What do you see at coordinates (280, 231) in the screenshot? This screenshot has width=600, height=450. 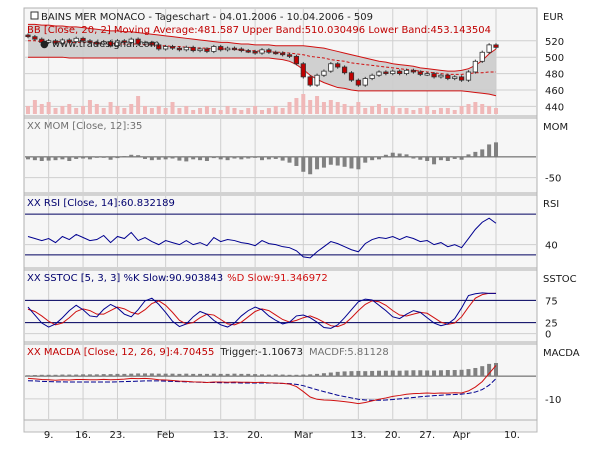 I see `panel-frame` at bounding box center [280, 231].